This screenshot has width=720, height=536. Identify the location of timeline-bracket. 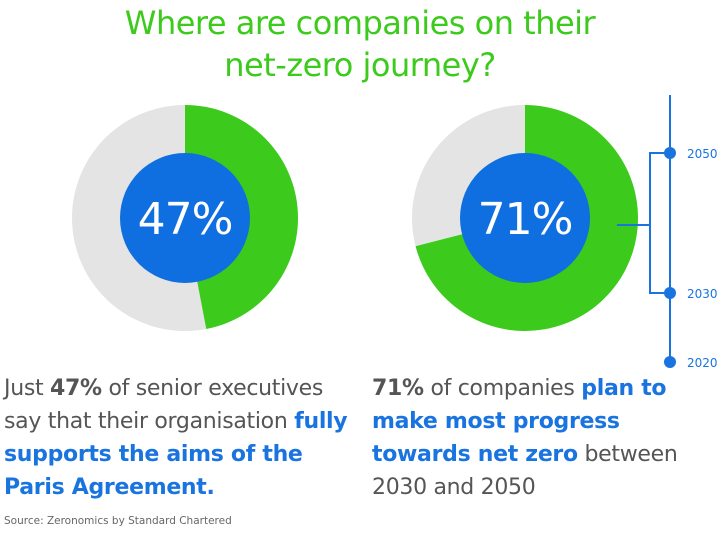
(657, 223).